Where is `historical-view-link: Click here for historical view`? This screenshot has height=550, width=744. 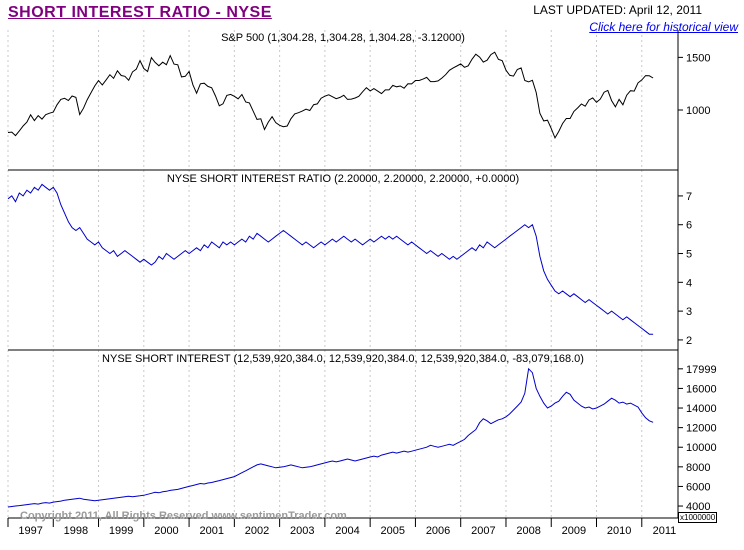
historical-view-link: Click here for historical view is located at coordinates (663, 27).